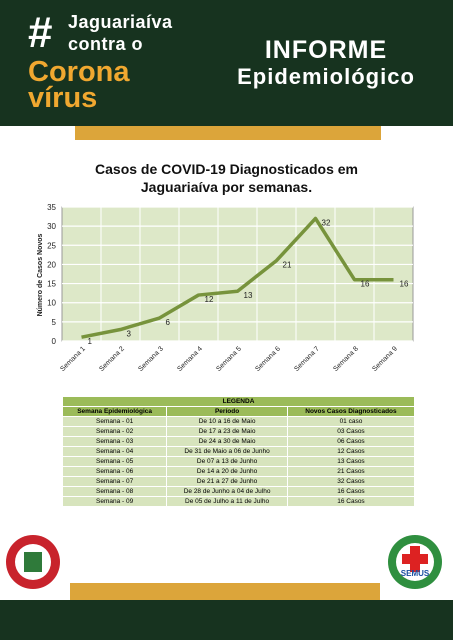  I want to click on table-cell: Semana - 02, so click(114, 431).